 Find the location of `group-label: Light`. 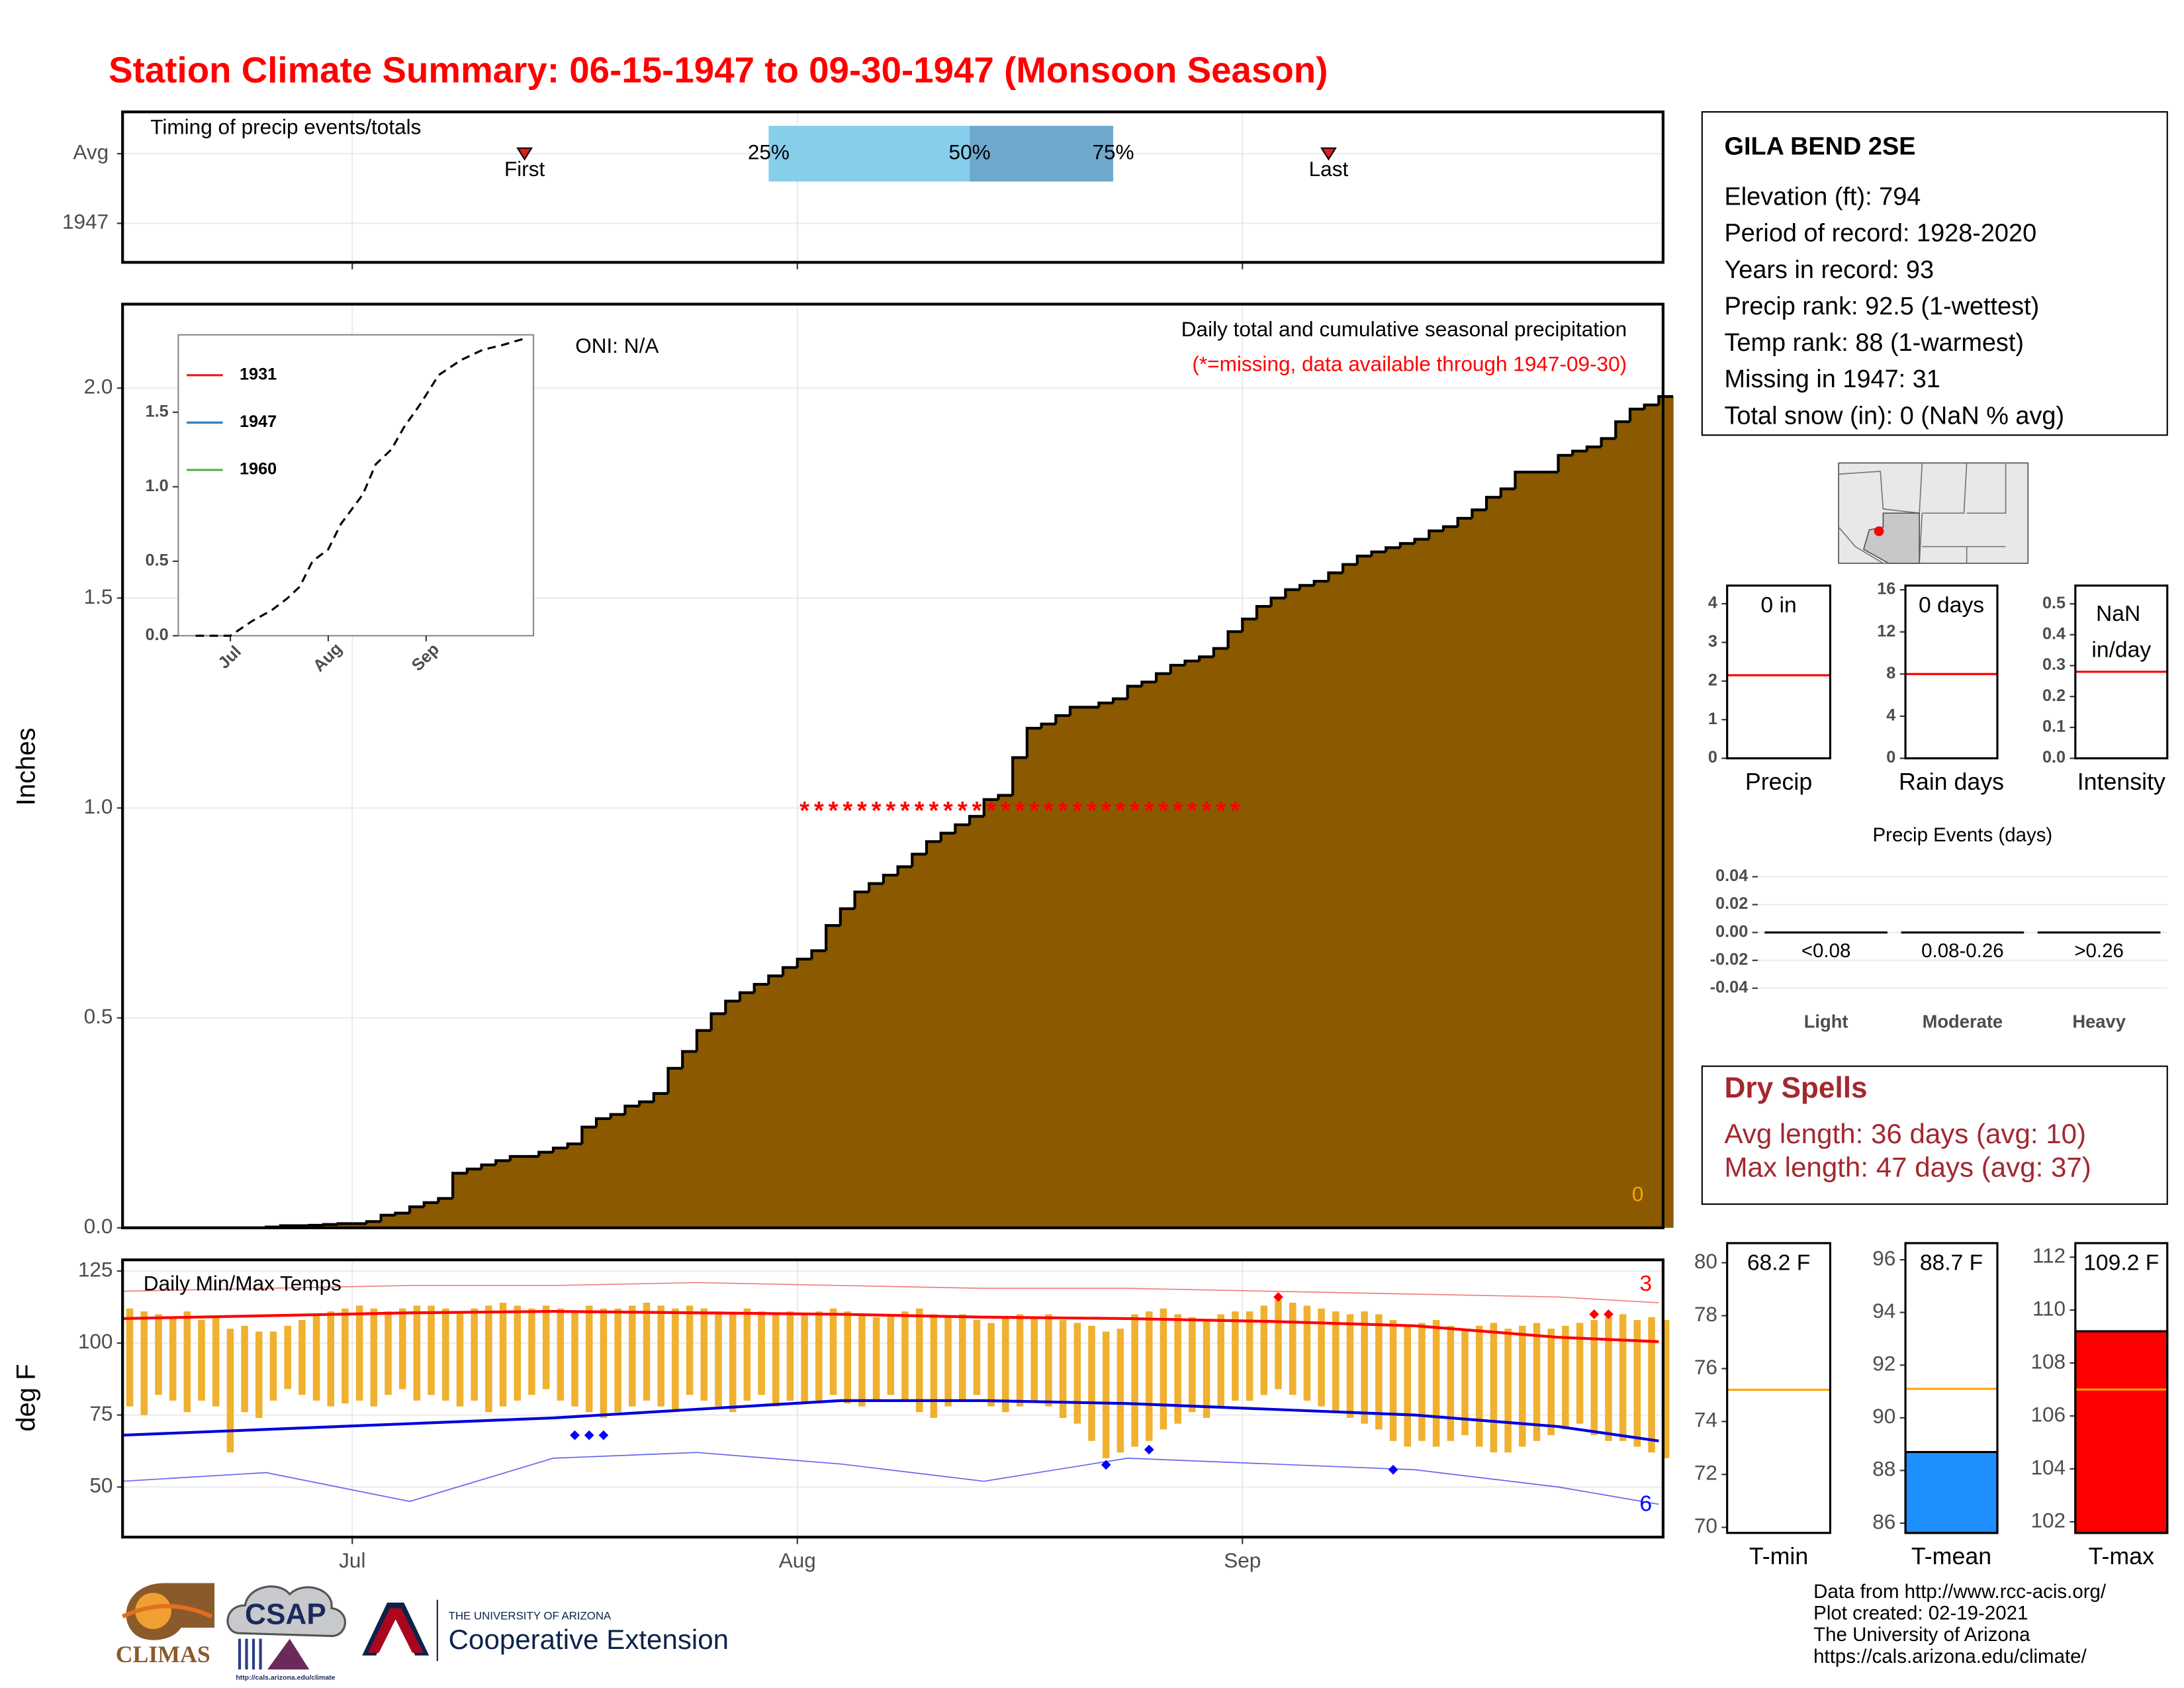

group-label: Light is located at coordinates (1826, 1021).